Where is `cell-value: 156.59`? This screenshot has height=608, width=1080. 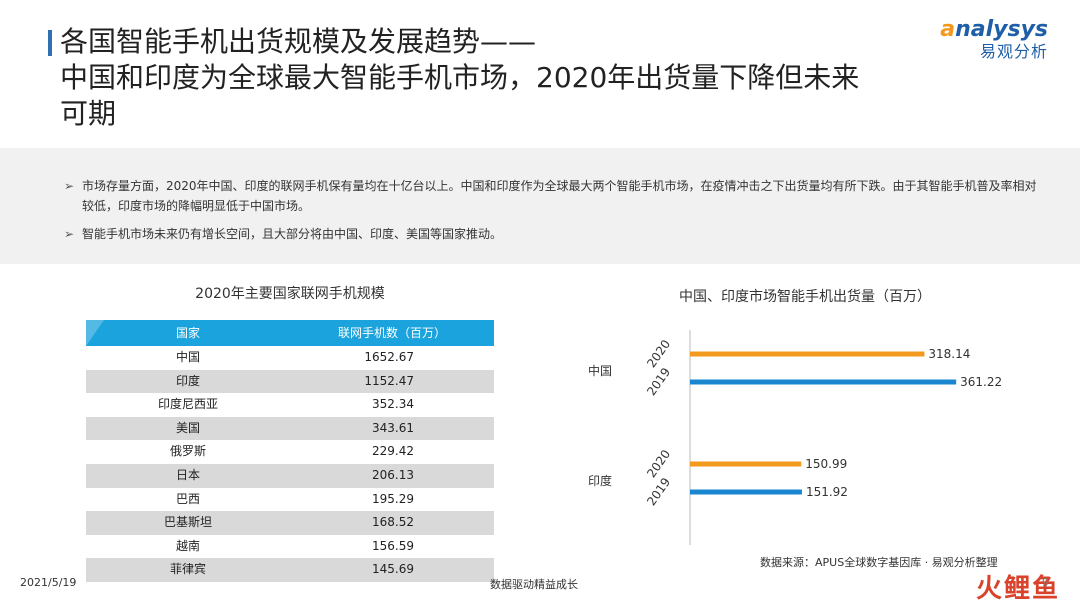
cell-value: 156.59 is located at coordinates (393, 545).